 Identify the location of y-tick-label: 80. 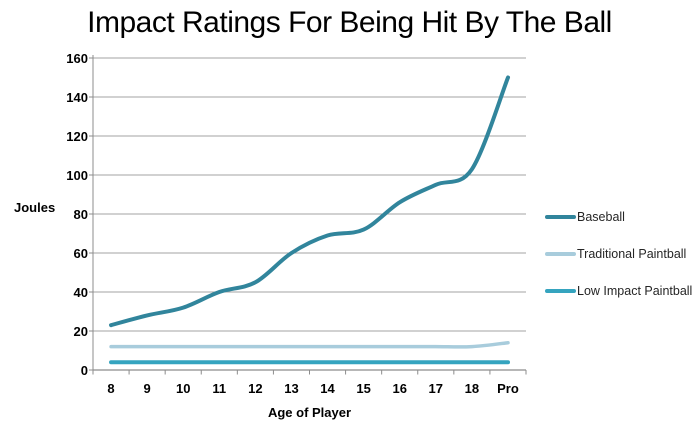
(80, 214).